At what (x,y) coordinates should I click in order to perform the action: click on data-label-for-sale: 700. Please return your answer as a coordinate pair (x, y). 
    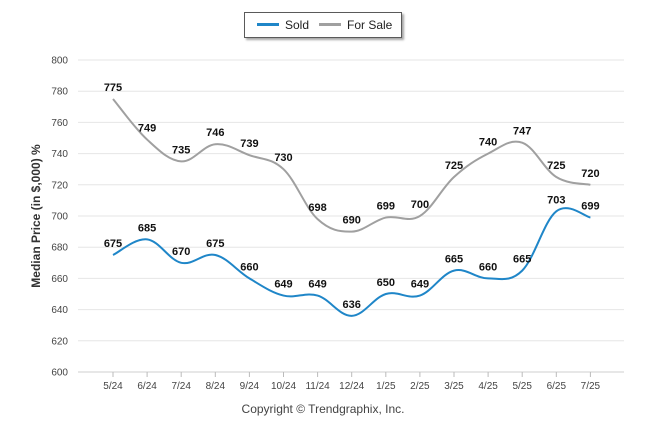
    Looking at the image, I should click on (420, 205).